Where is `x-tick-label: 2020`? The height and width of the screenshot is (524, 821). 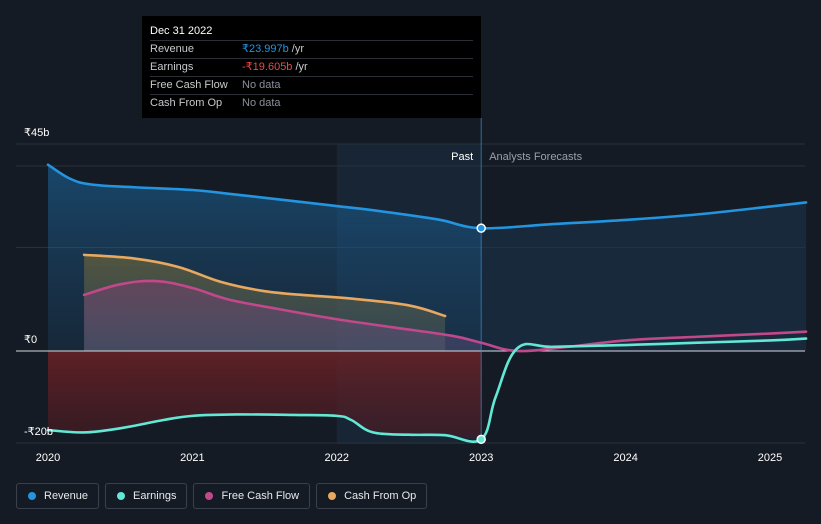 x-tick-label: 2020 is located at coordinates (48, 458).